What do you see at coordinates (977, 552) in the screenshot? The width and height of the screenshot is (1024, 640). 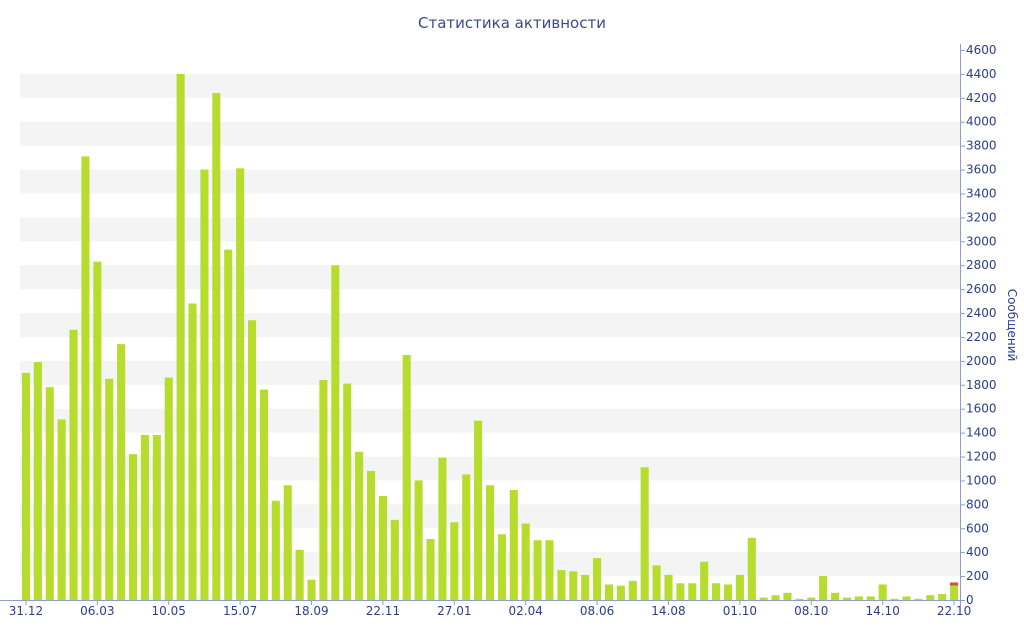 I see `y-tick-label: 400` at bounding box center [977, 552].